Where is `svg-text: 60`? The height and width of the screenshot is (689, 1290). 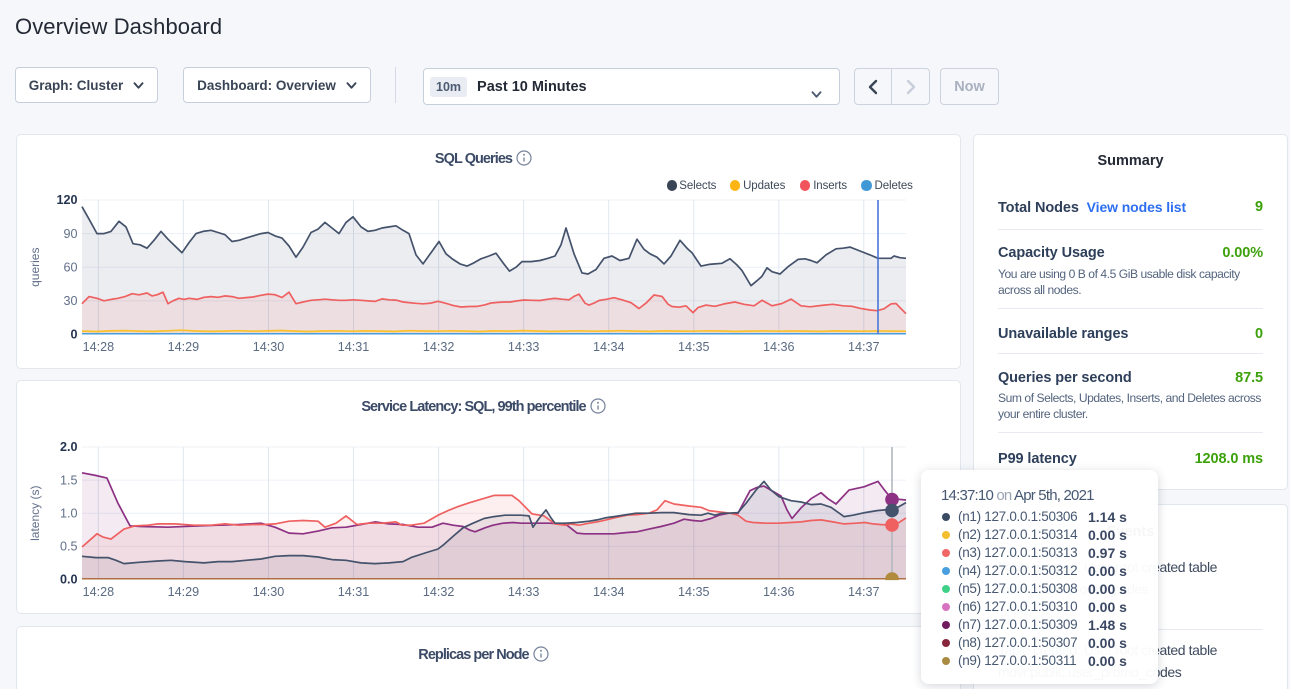 svg-text: 60 is located at coordinates (70, 267).